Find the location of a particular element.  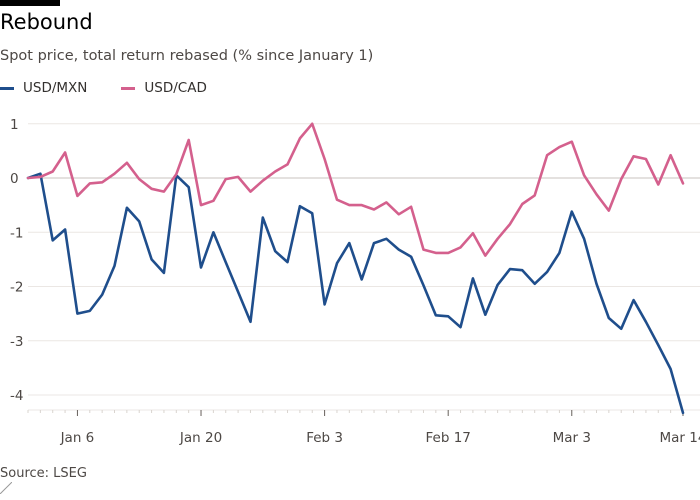

y-tick-label: -3 is located at coordinates (16, 342).